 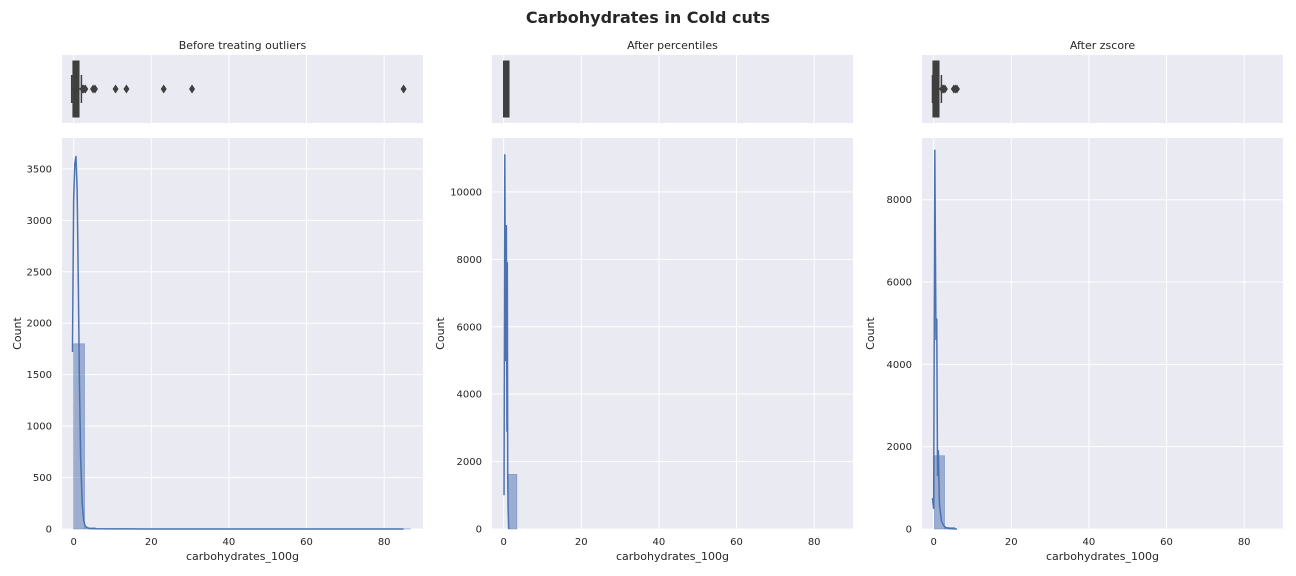 What do you see at coordinates (672, 556) in the screenshot?
I see `panel-2-x-axis-label: carbohydrates_100g` at bounding box center [672, 556].